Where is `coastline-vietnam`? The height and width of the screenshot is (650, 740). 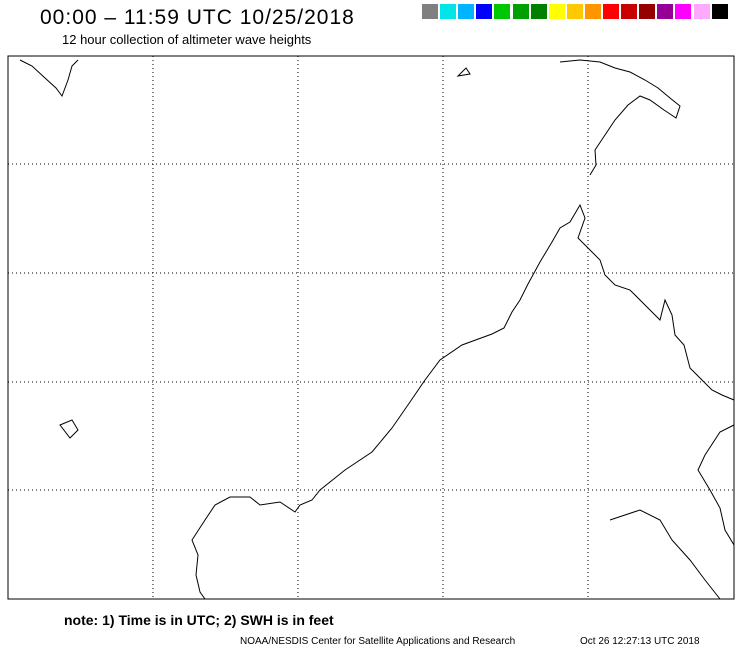 coastline-vietnam is located at coordinates (49, 78).